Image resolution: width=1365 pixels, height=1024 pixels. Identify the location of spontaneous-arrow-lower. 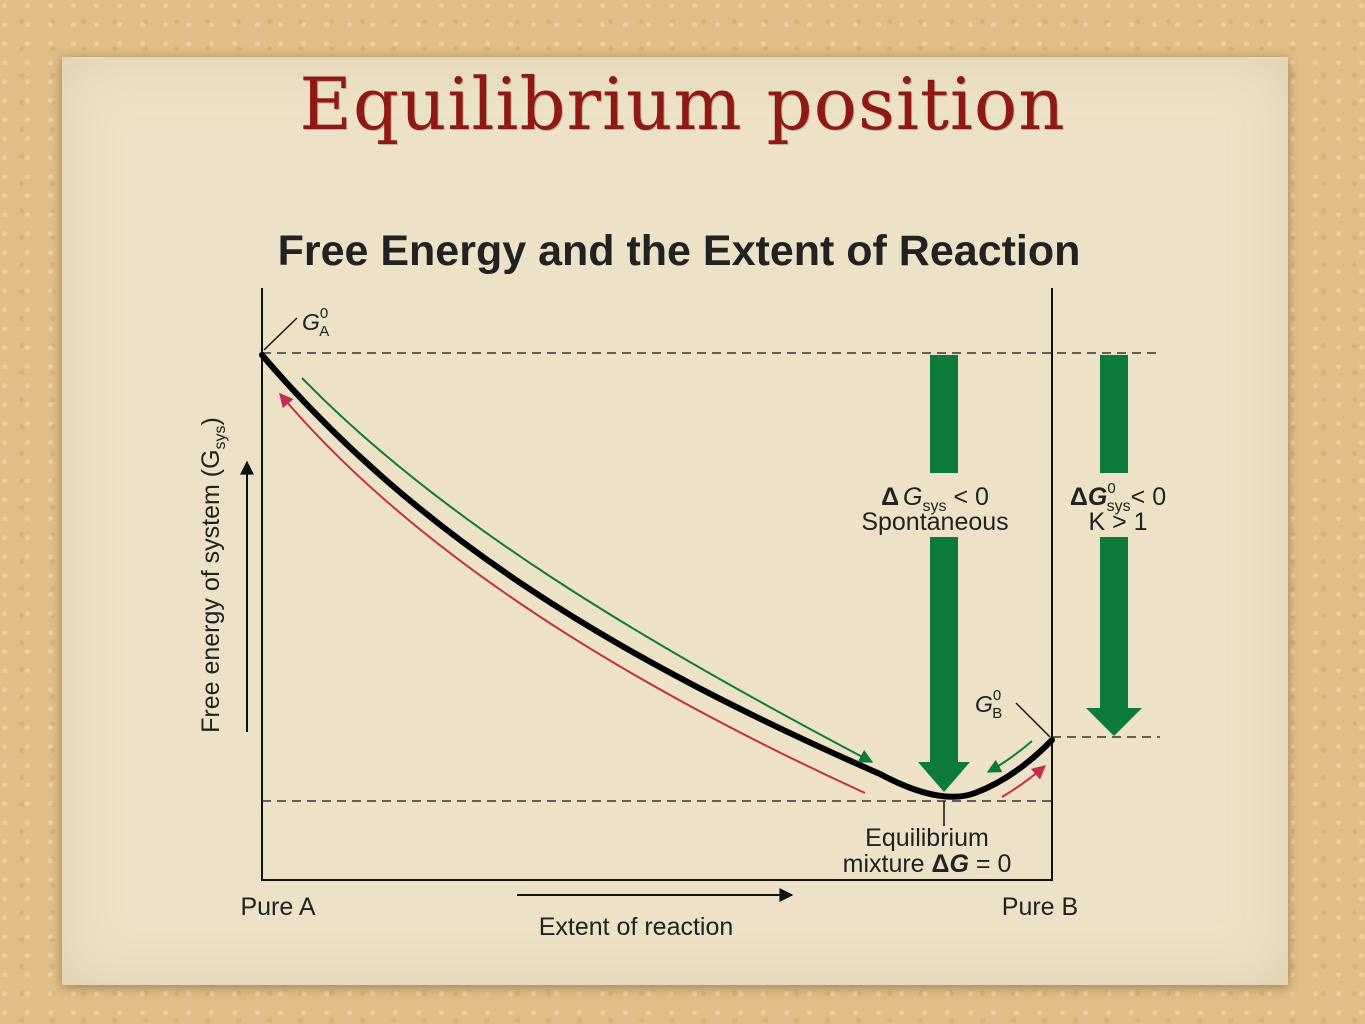
(944, 664).